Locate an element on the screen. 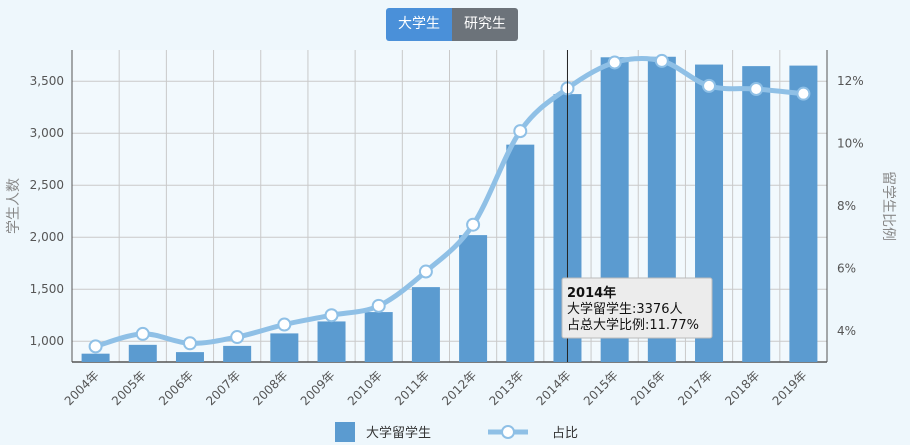 This screenshot has height=445, width=910. legend-bar-label: 大学留学生 is located at coordinates (398, 433).